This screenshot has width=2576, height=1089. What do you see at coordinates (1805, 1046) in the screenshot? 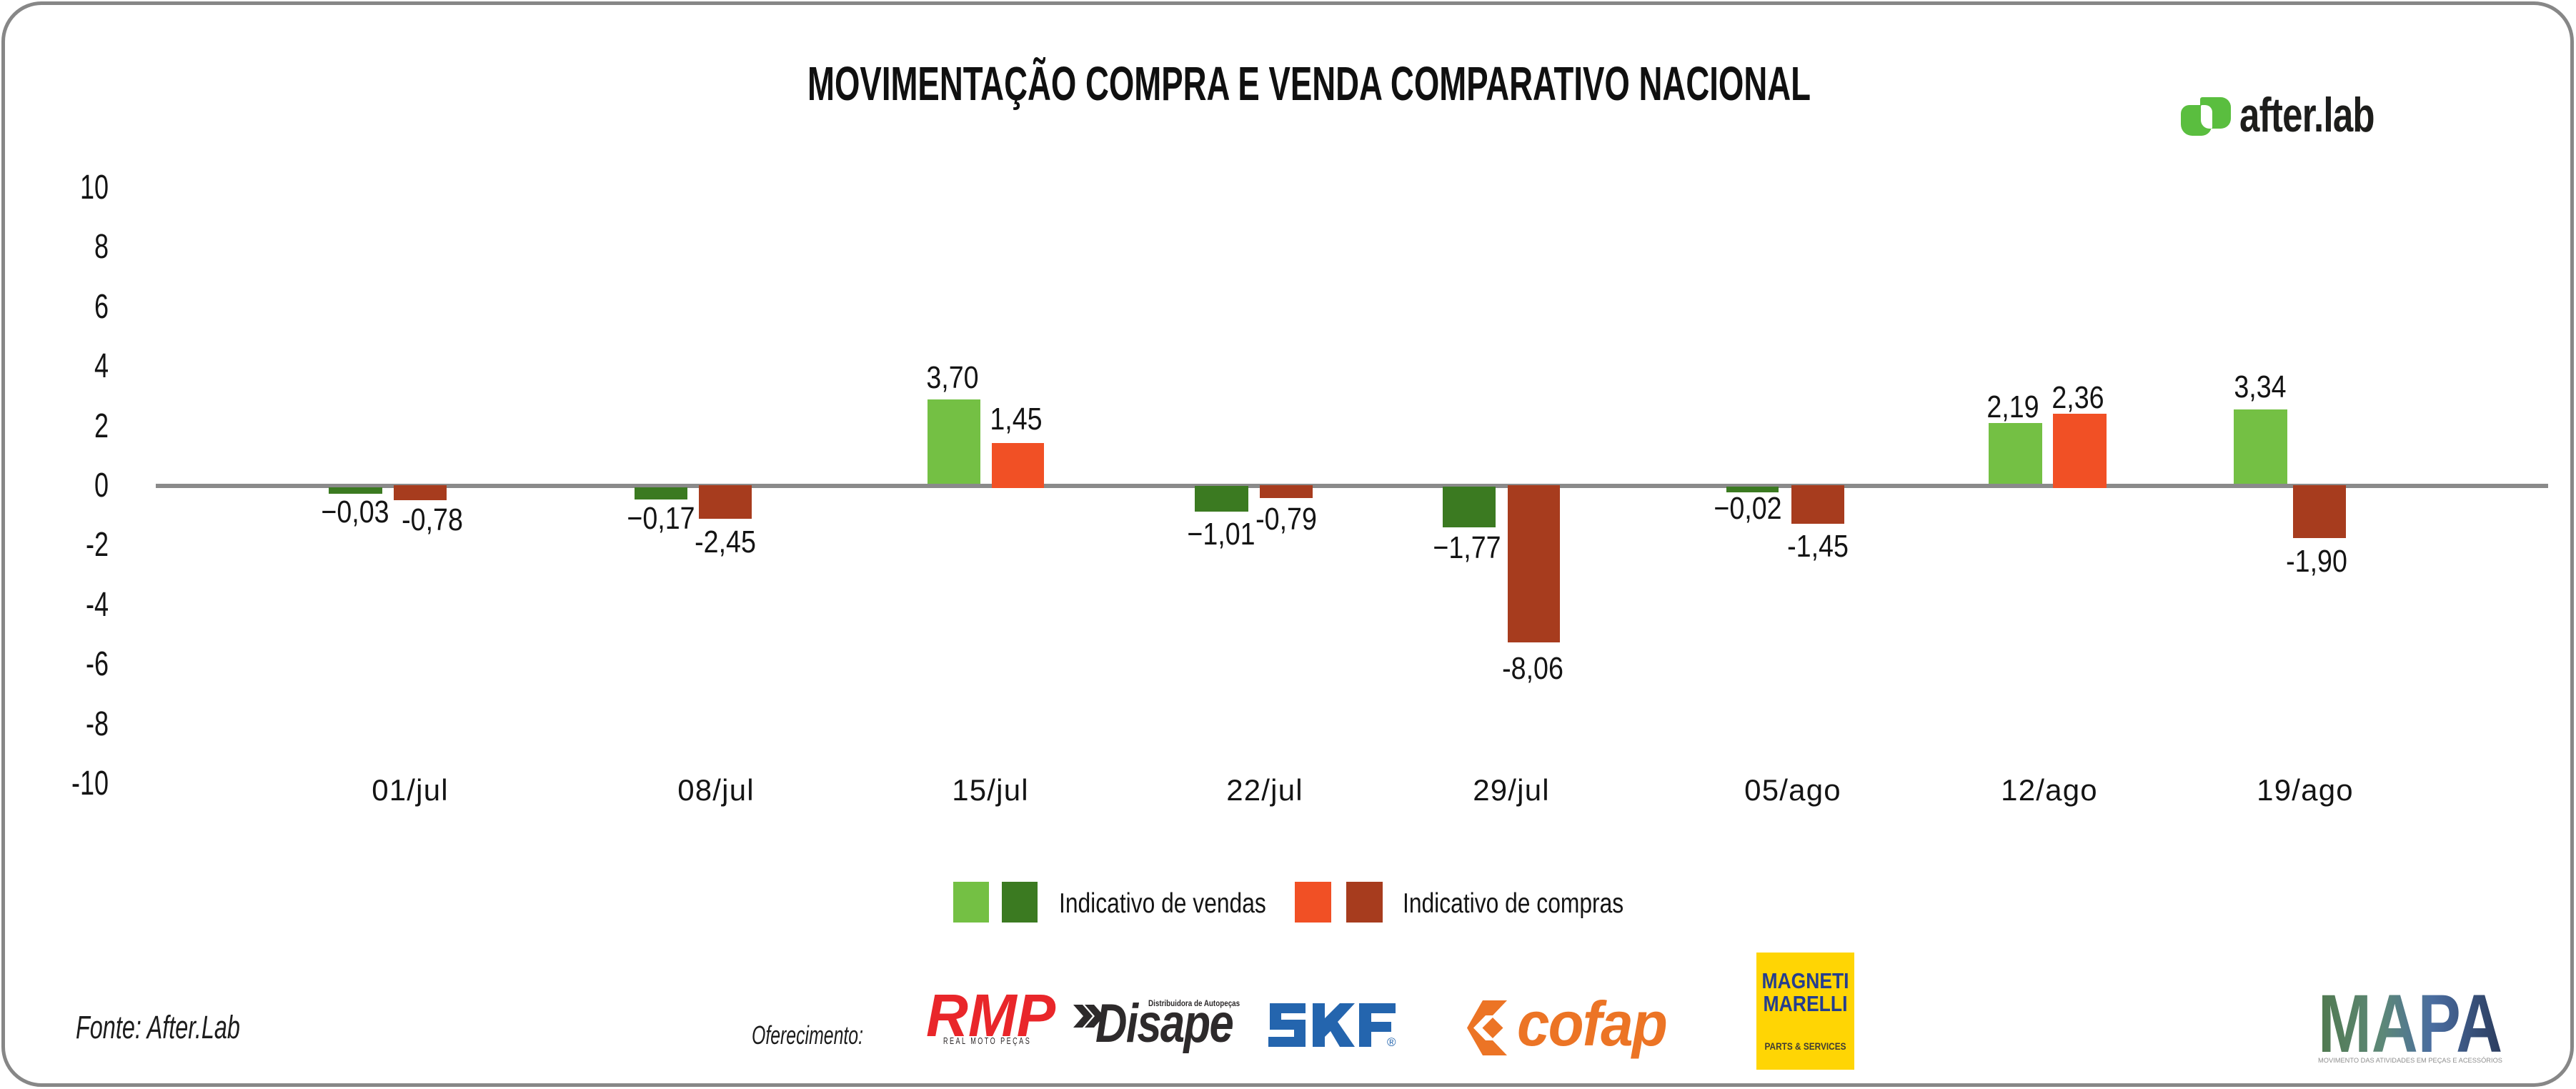
I see `svg-text: PARTS & SERVICES` at bounding box center [1805, 1046].